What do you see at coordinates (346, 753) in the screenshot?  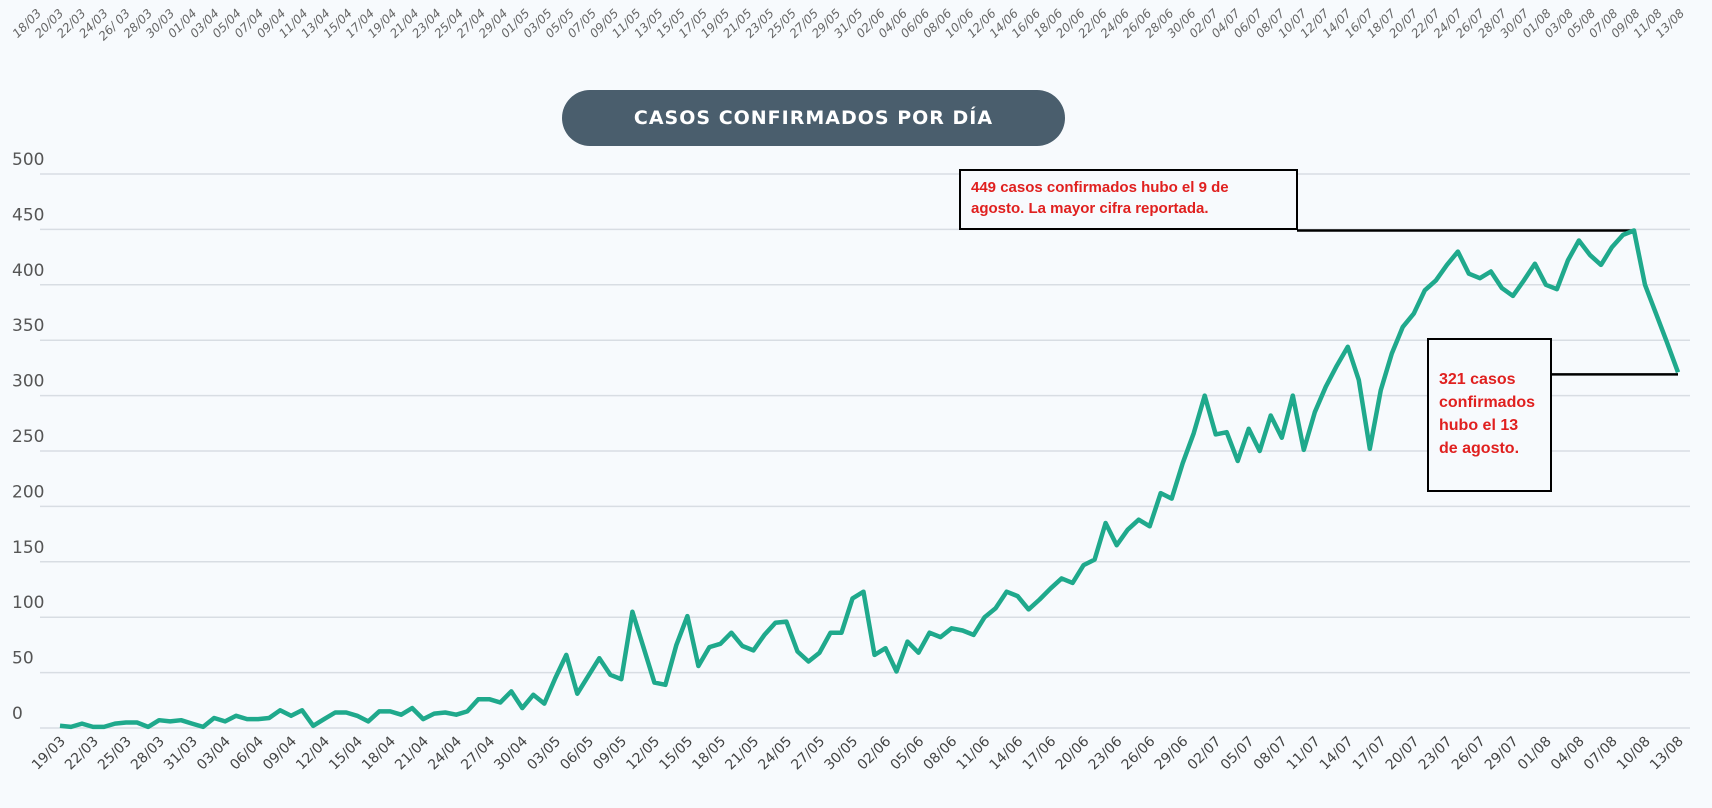 I see `x-tick-label: 15/04` at bounding box center [346, 753].